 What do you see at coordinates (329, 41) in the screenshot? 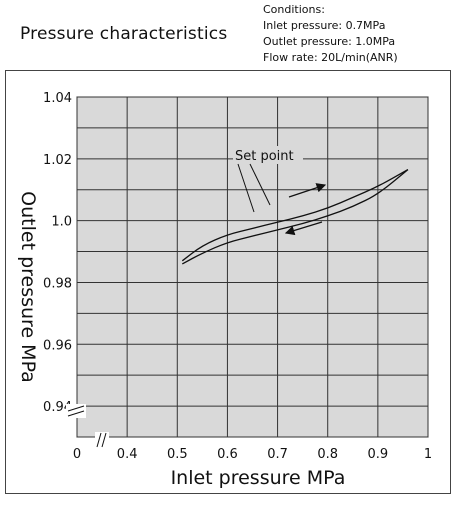
I see `condition-outlet-pressure: Outlet pressure: 1.0MPa` at bounding box center [329, 41].